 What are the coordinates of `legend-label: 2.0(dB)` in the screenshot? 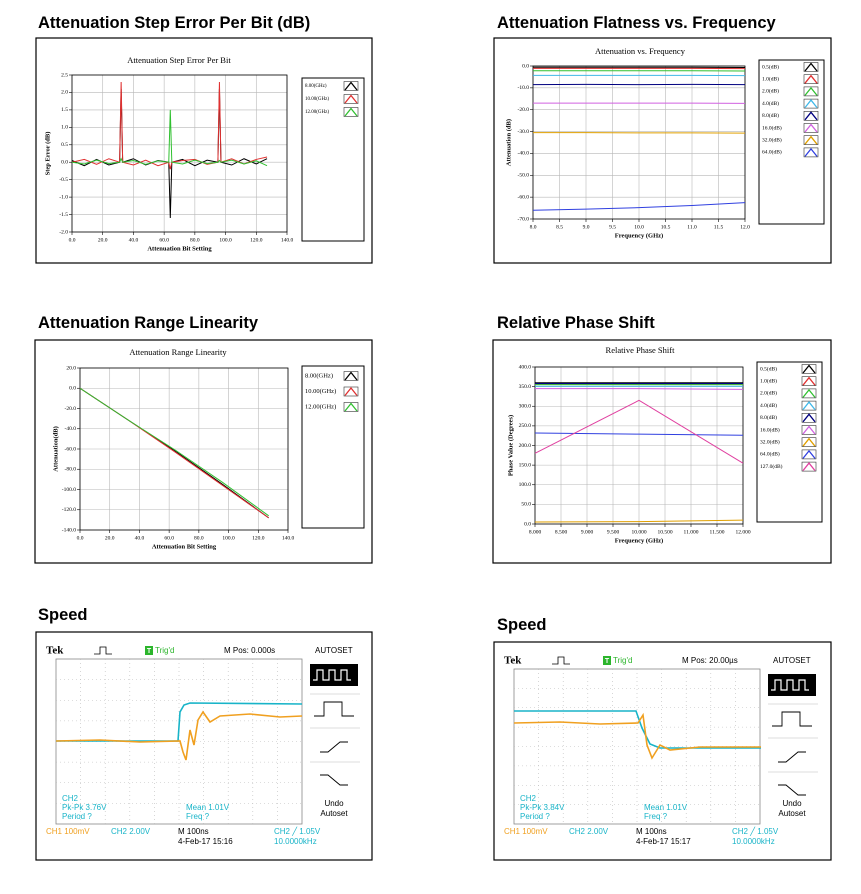 It's located at (770, 91).